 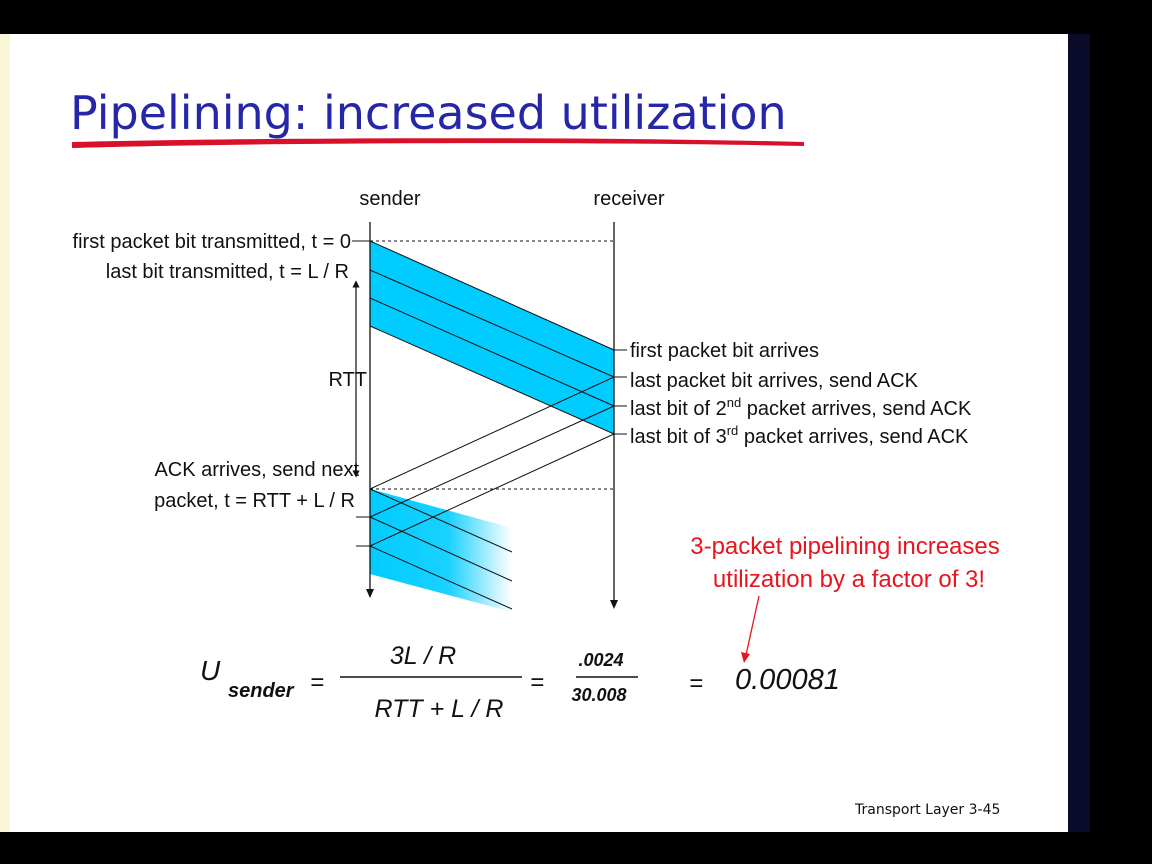 What do you see at coordinates (724, 351) in the screenshot?
I see `first-arrives-label: first packet bit arrives` at bounding box center [724, 351].